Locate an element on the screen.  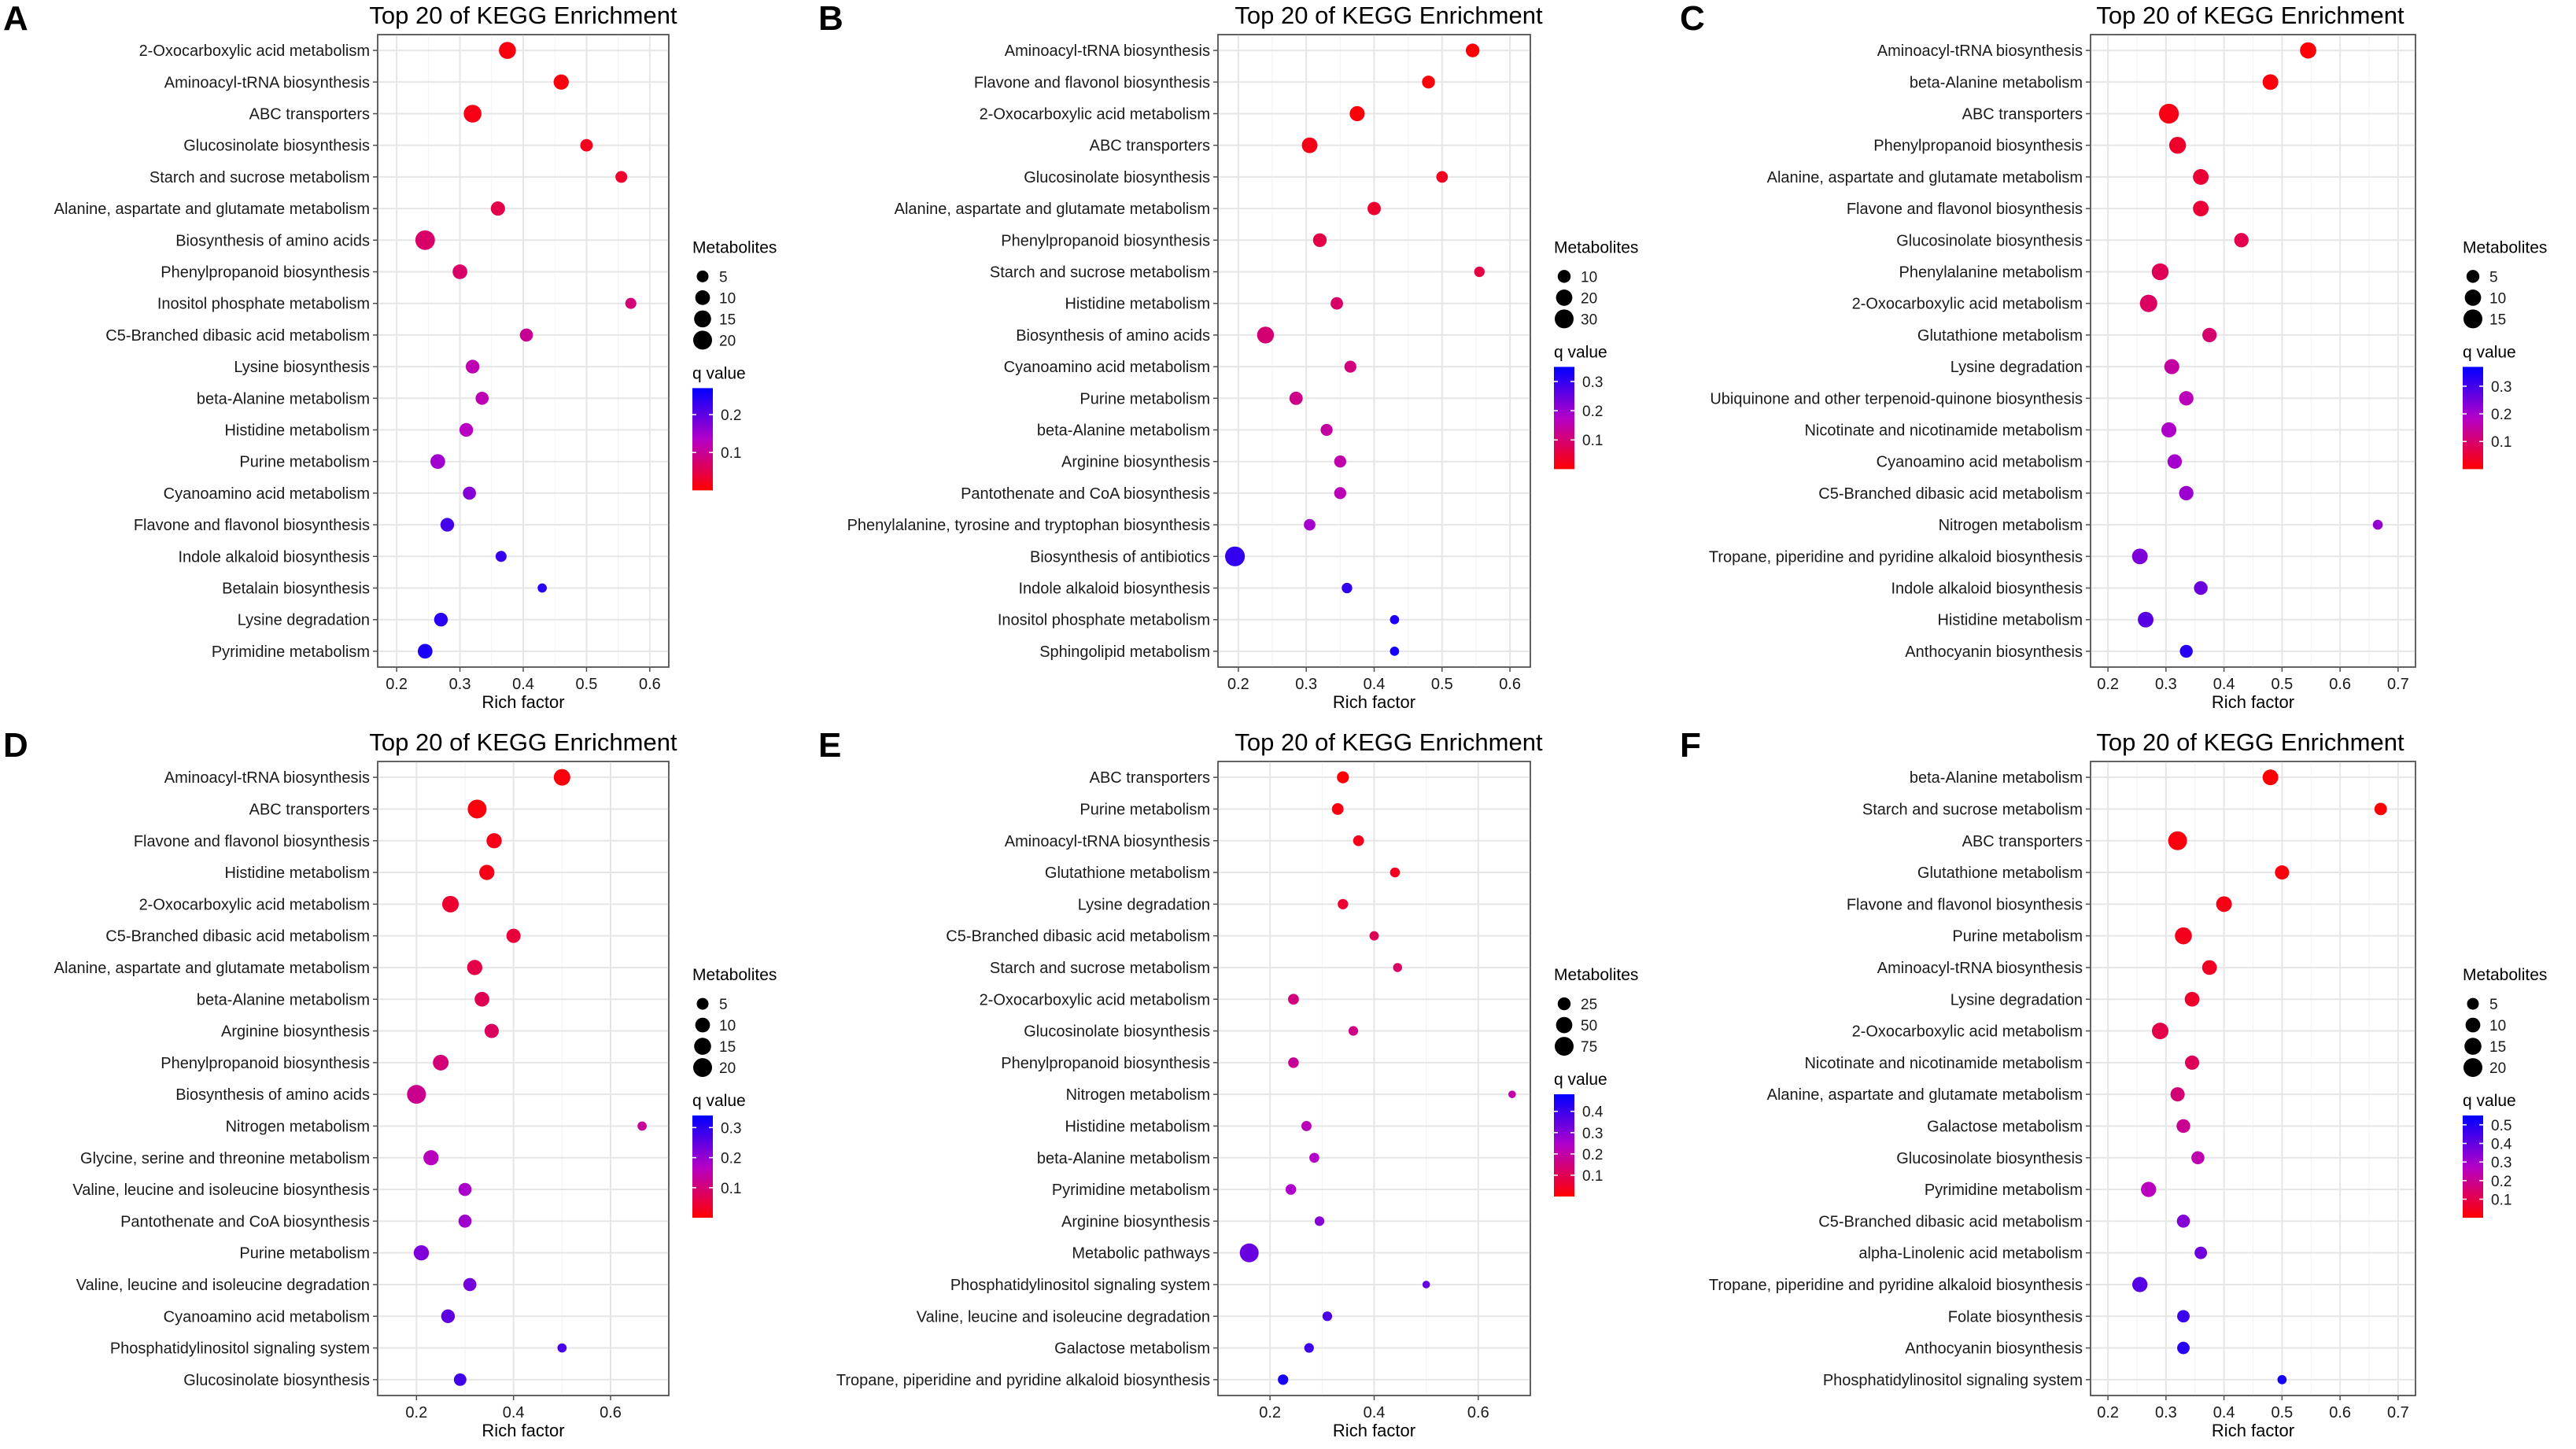
category-label: Purine metabolism is located at coordinates (1144, 809).